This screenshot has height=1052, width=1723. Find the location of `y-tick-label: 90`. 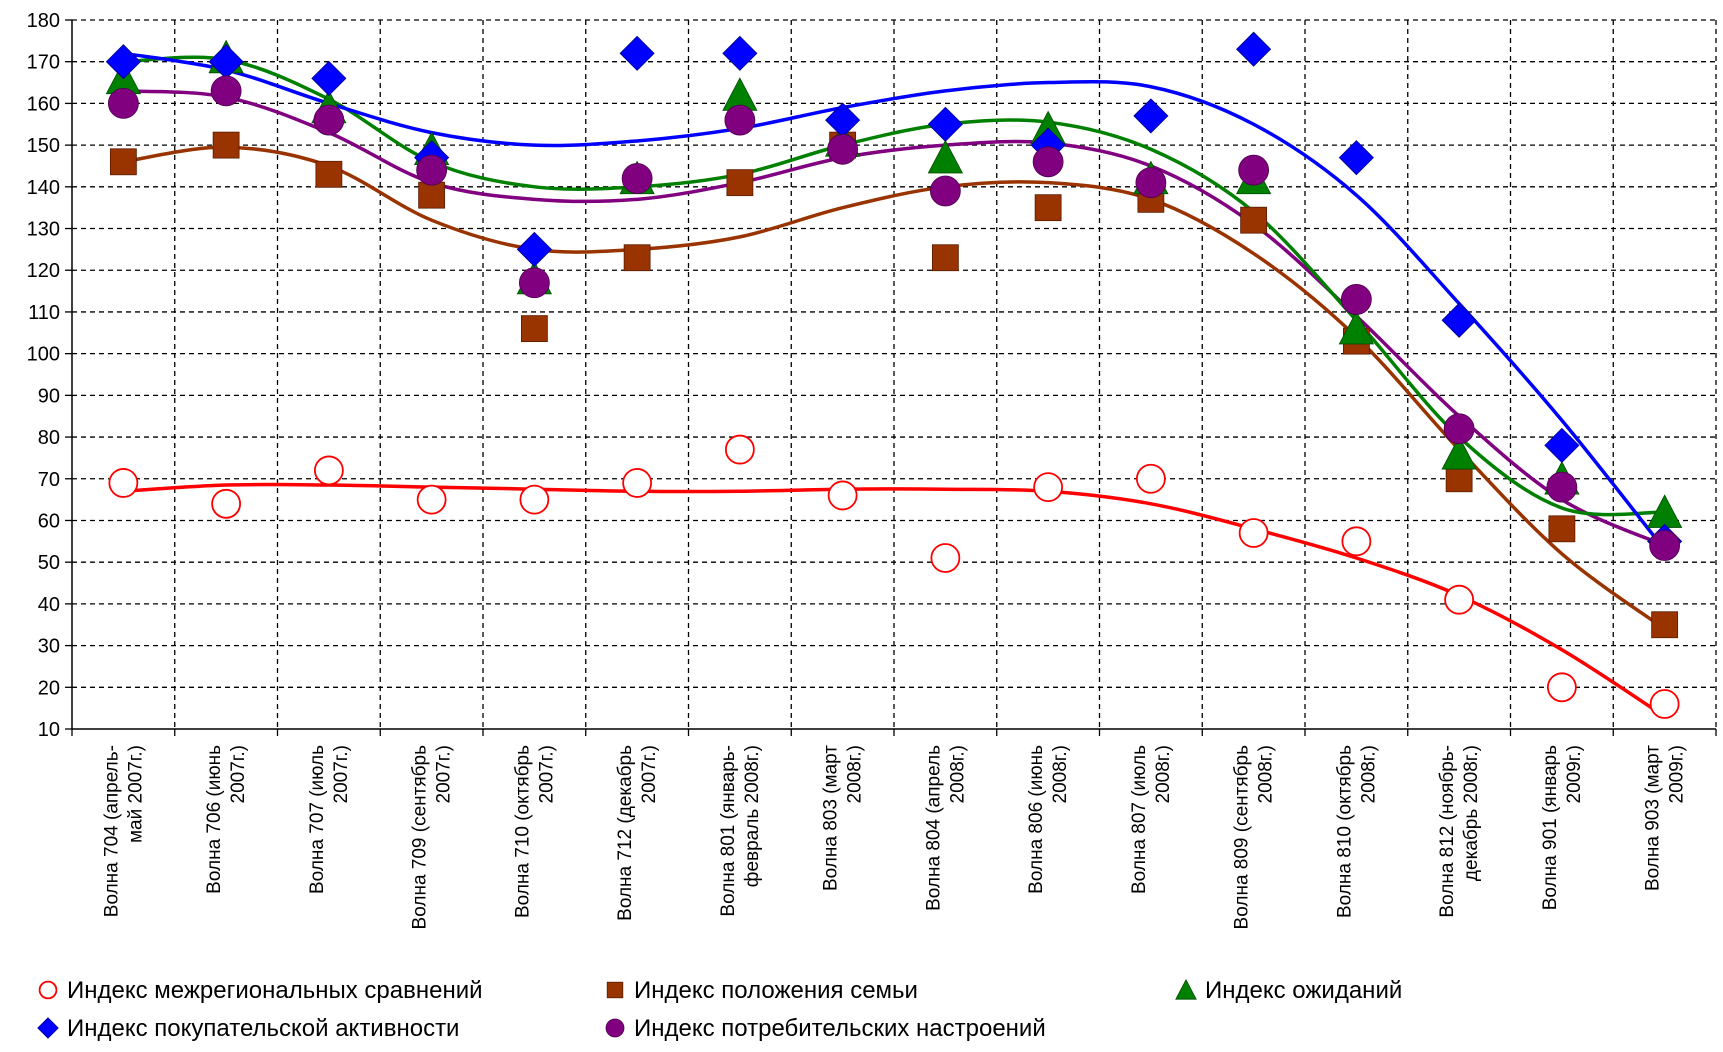

y-tick-label: 90 is located at coordinates (49, 396).